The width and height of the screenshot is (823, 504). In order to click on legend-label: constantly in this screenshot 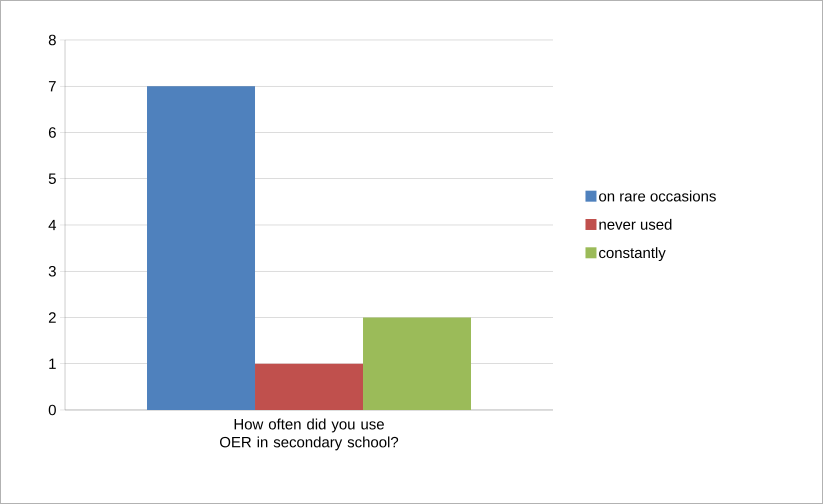, I will do `click(632, 254)`.